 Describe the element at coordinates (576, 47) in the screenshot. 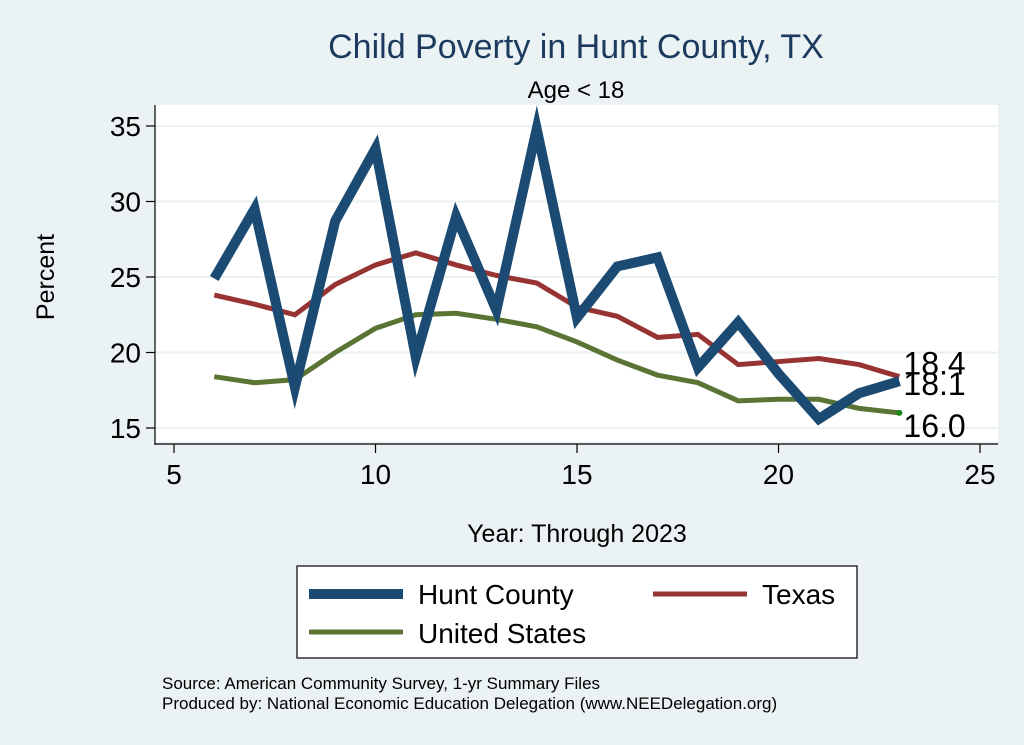

I see `chart-title: Child Poverty in Hunt County, TX` at that location.